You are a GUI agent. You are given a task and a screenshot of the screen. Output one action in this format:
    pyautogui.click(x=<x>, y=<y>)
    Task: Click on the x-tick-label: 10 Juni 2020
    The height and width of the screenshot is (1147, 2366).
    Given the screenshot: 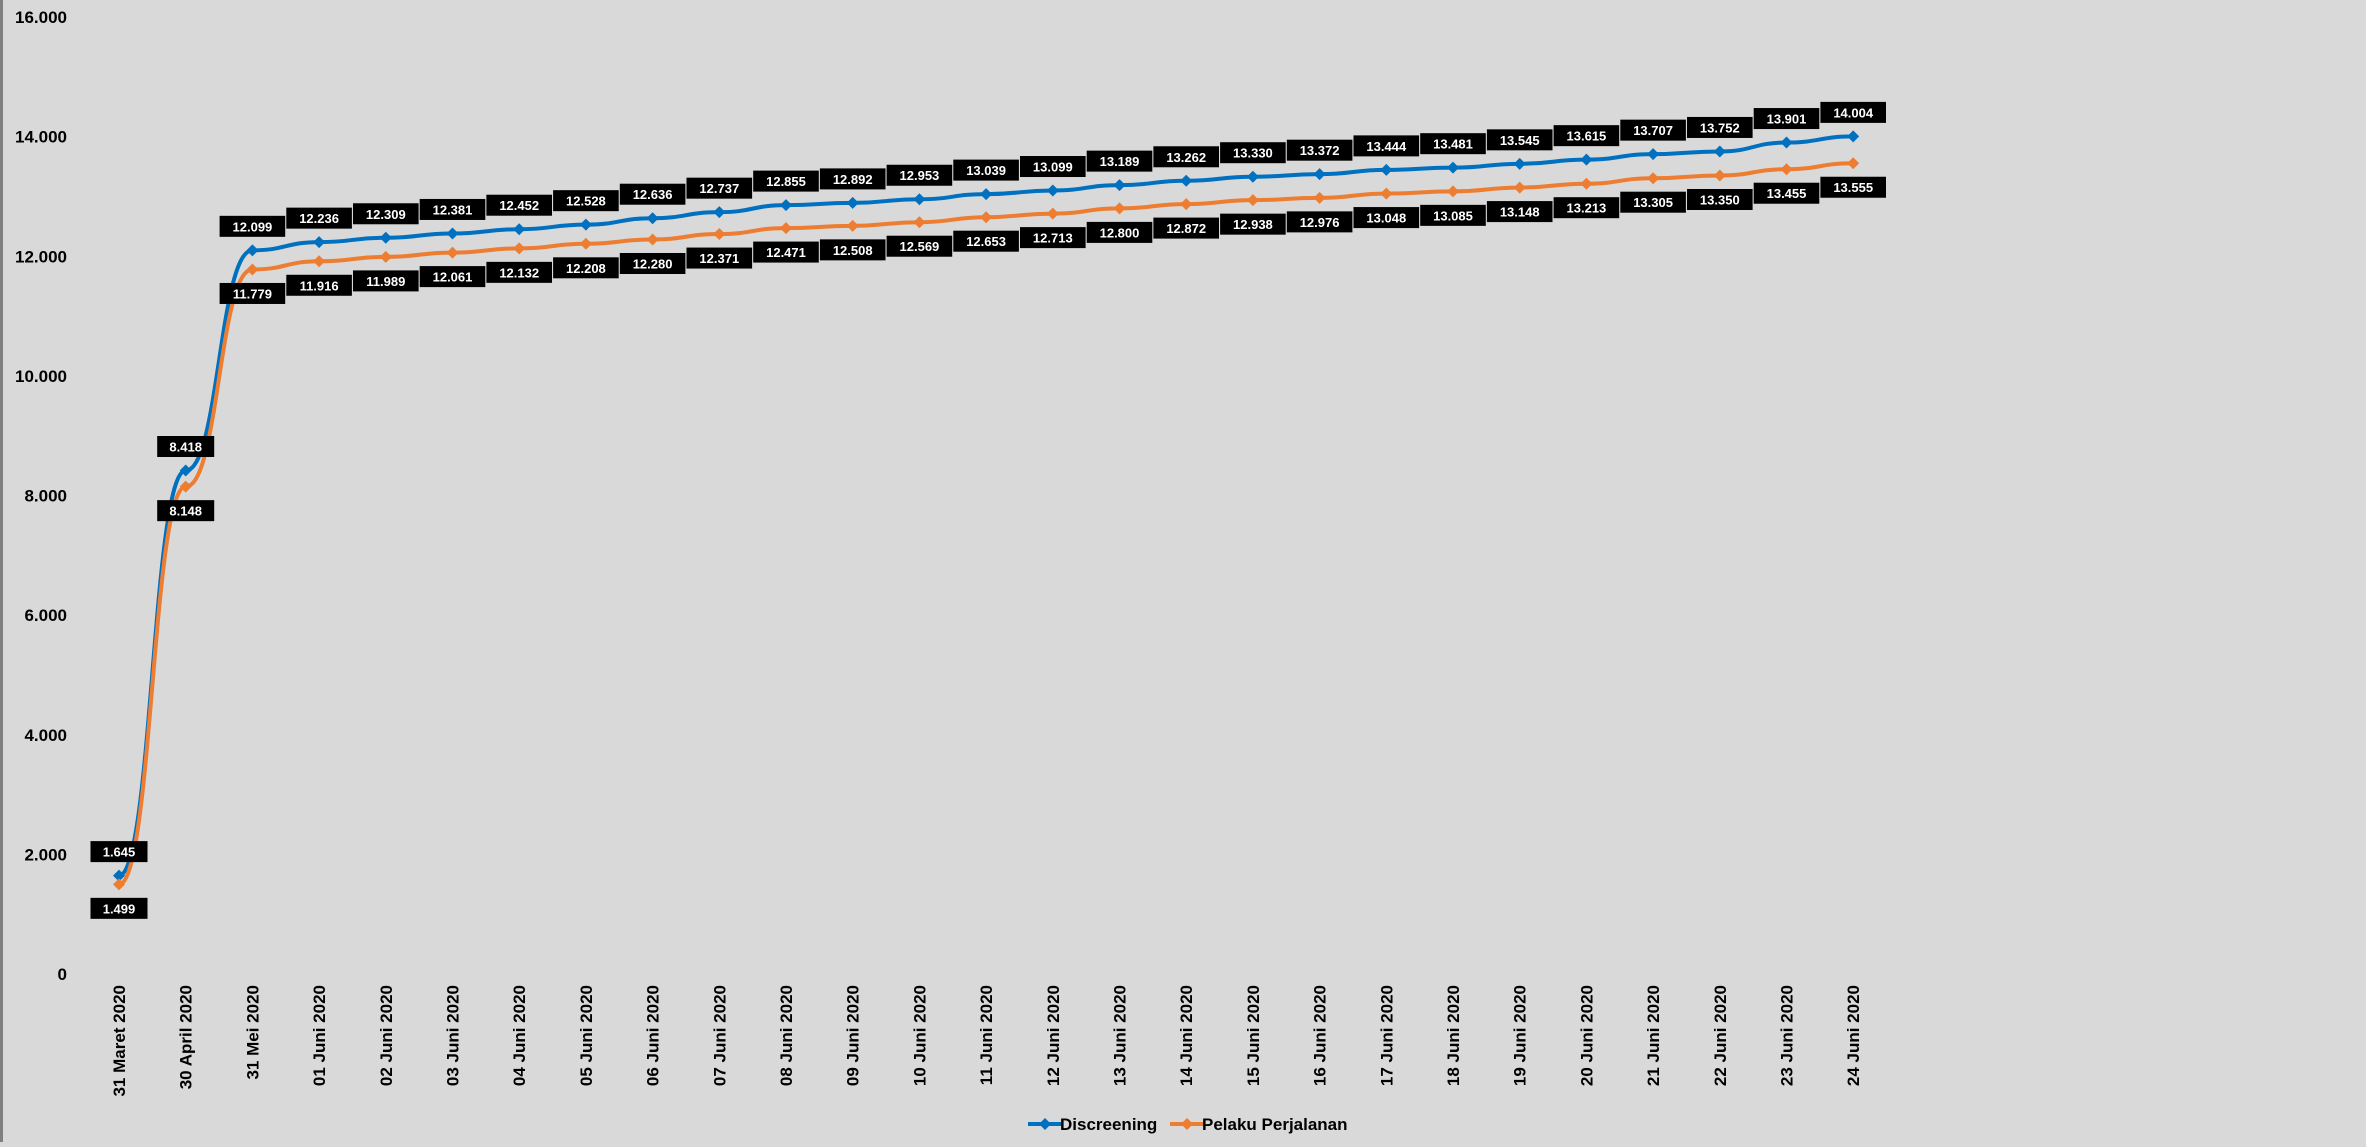 What is the action you would take?
    pyautogui.click(x=919, y=1035)
    